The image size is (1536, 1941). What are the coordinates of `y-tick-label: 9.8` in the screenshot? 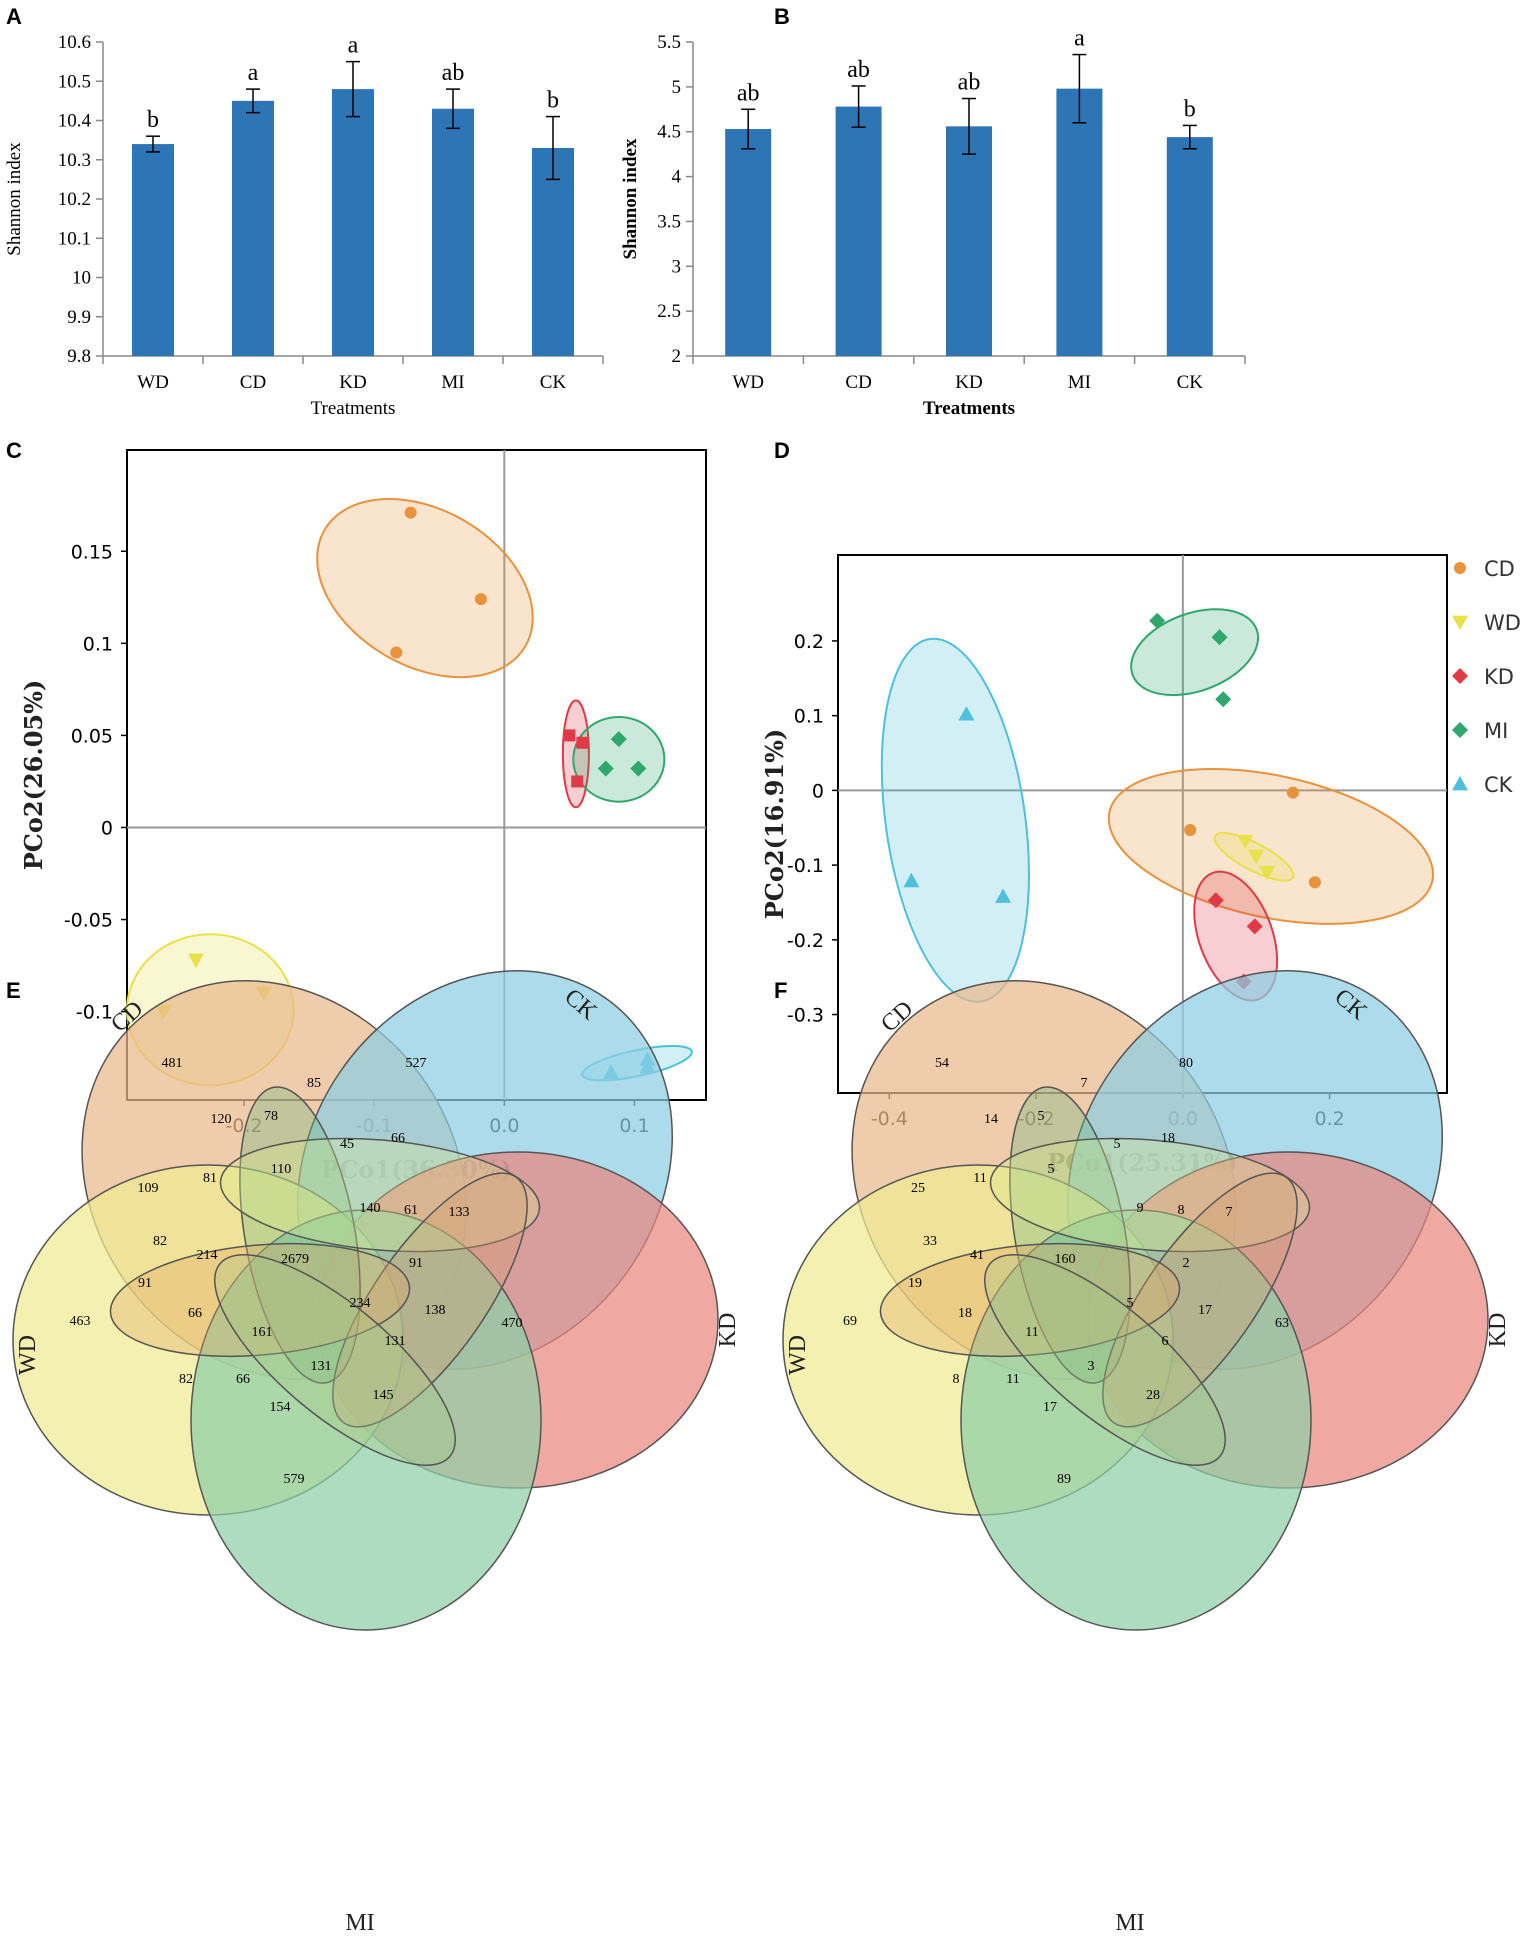 It's located at (79, 356).